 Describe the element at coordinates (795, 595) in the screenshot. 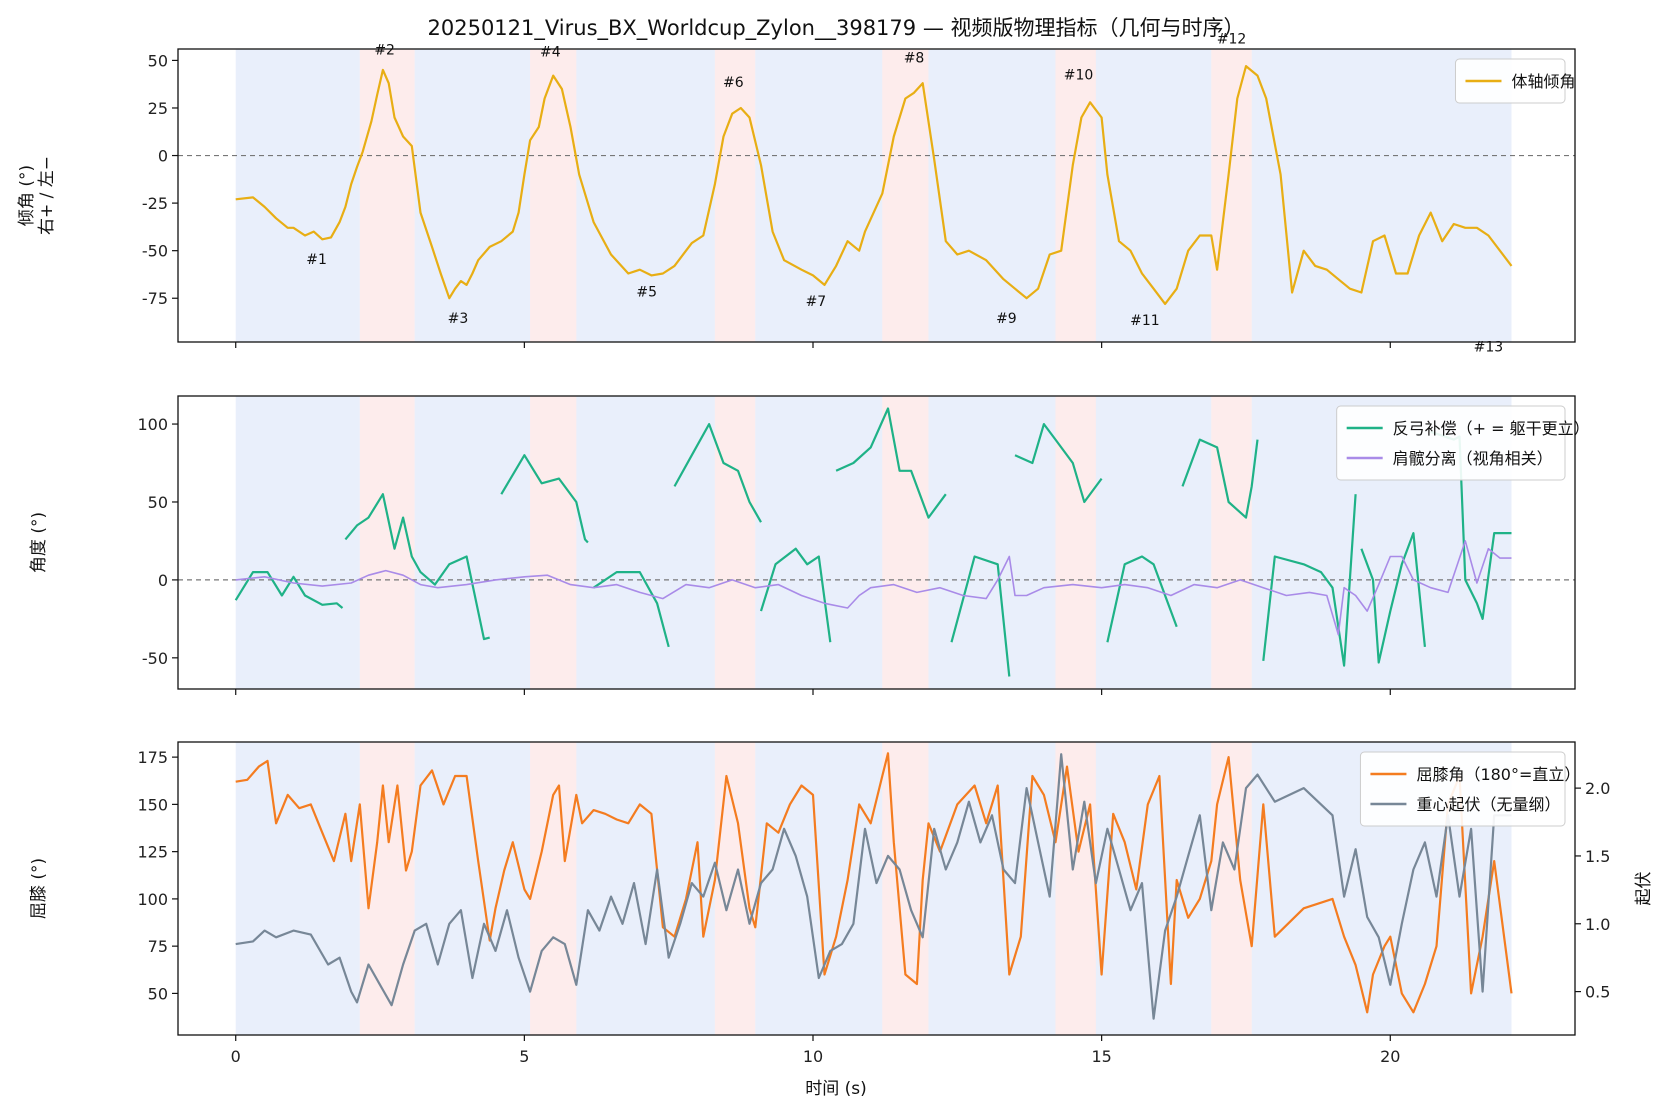

I see `series-line-angles-0-seg5` at that location.